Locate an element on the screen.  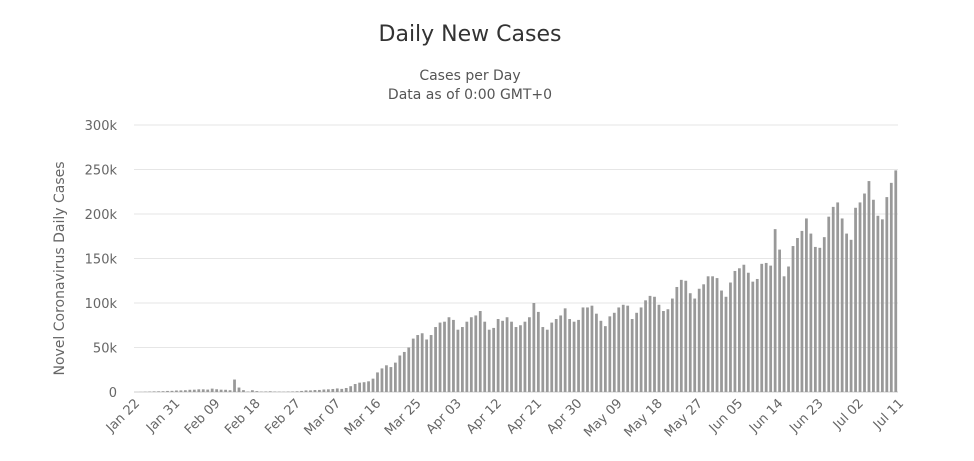
x-tick-label: Jun 14 is located at coordinates (766, 416).